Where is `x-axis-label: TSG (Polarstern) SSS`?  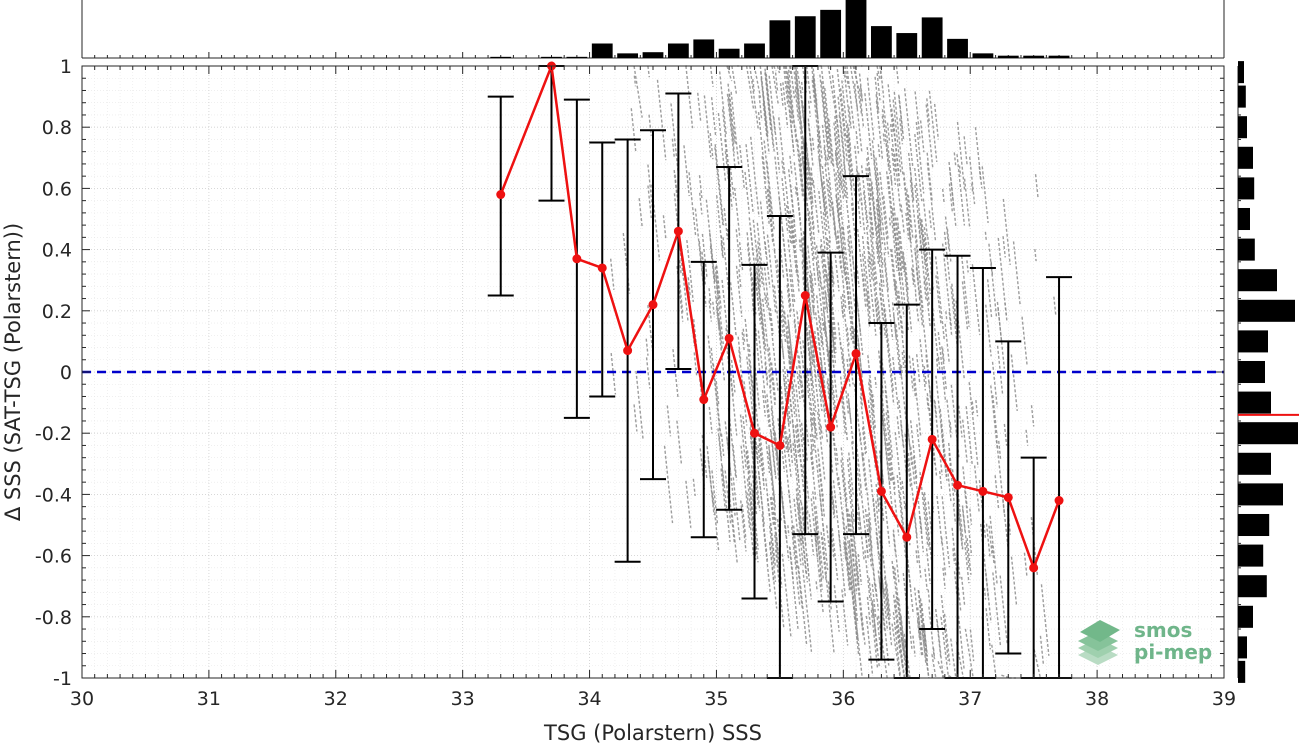 x-axis-label: TSG (Polarstern) SSS is located at coordinates (652, 733).